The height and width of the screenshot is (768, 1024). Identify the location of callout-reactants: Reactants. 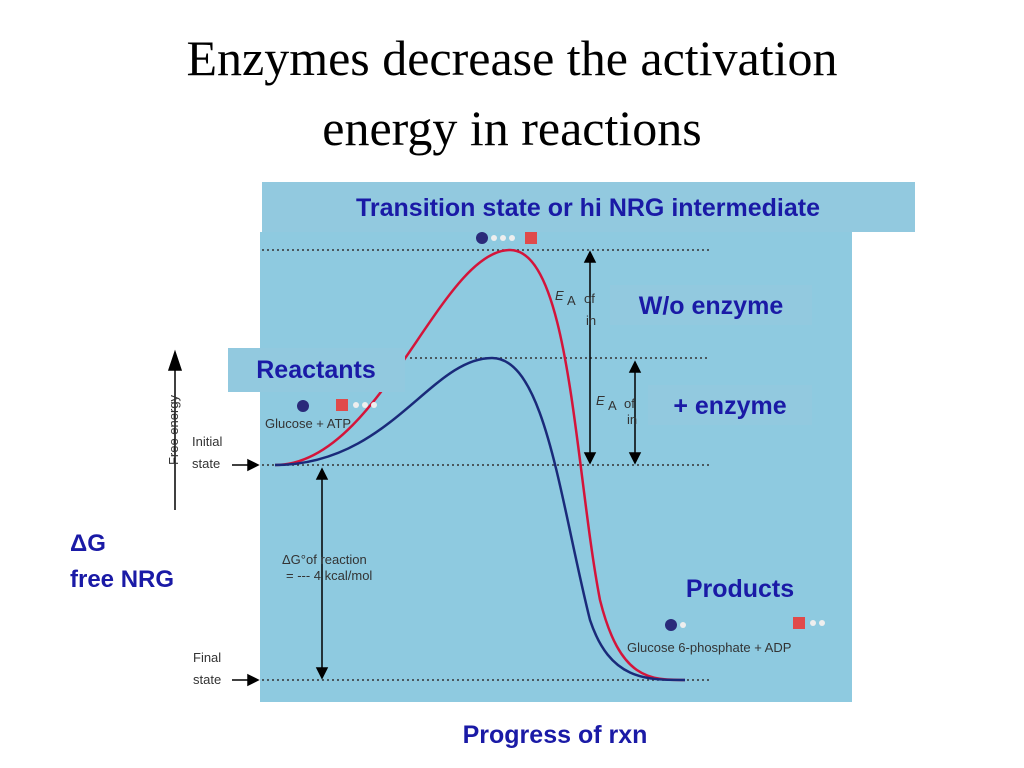
(316, 370).